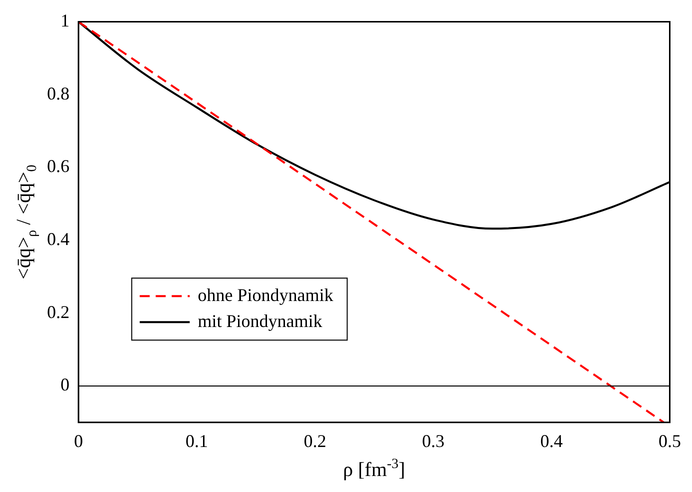  I want to click on x-tick-label: 0, so click(78, 440).